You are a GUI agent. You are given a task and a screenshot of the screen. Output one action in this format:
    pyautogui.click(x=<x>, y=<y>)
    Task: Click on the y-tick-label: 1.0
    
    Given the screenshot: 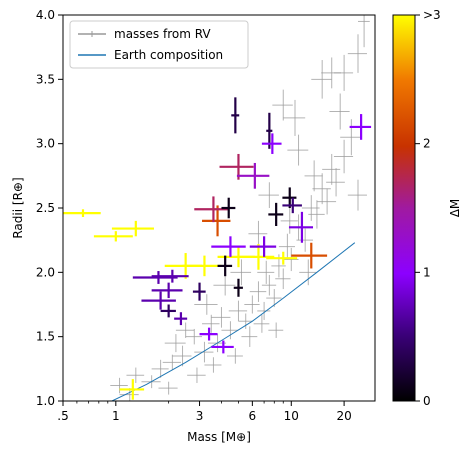 What is the action you would take?
    pyautogui.click(x=45, y=401)
    